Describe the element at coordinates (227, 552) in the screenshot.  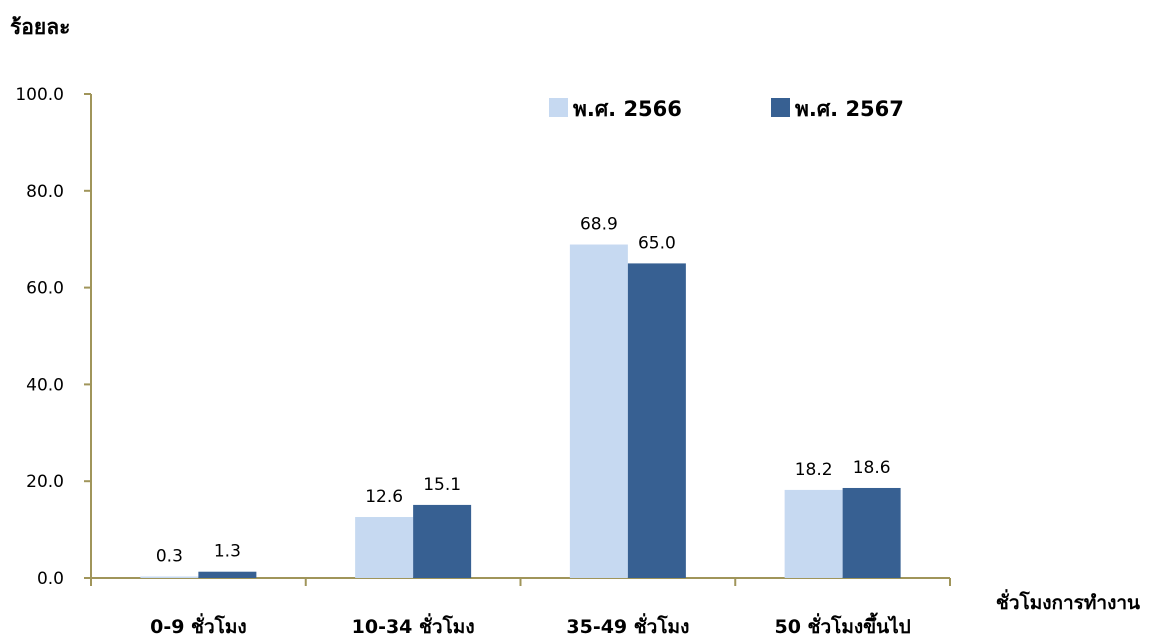
I see `value-label: 1.3` at that location.